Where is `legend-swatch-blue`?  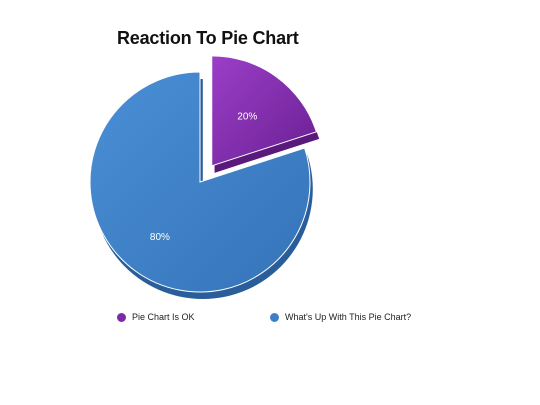
legend-swatch-blue is located at coordinates (274, 317).